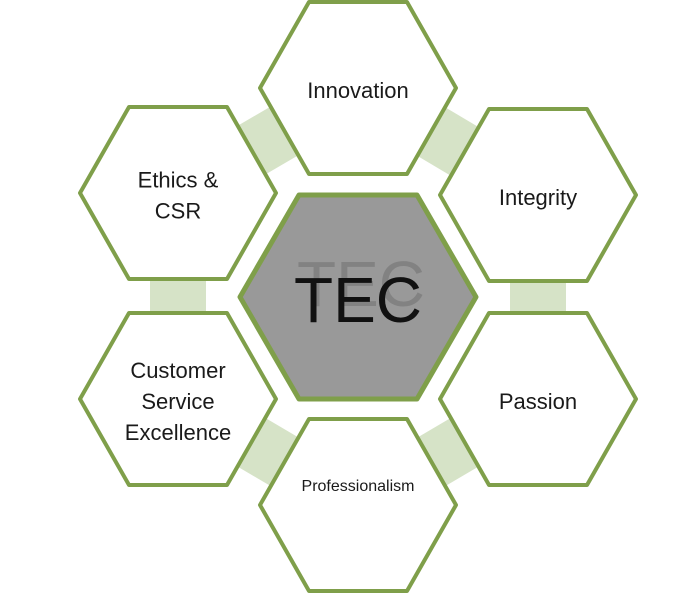  Describe the element at coordinates (178, 179) in the screenshot. I see `hex-label-line: Ethics &` at that location.